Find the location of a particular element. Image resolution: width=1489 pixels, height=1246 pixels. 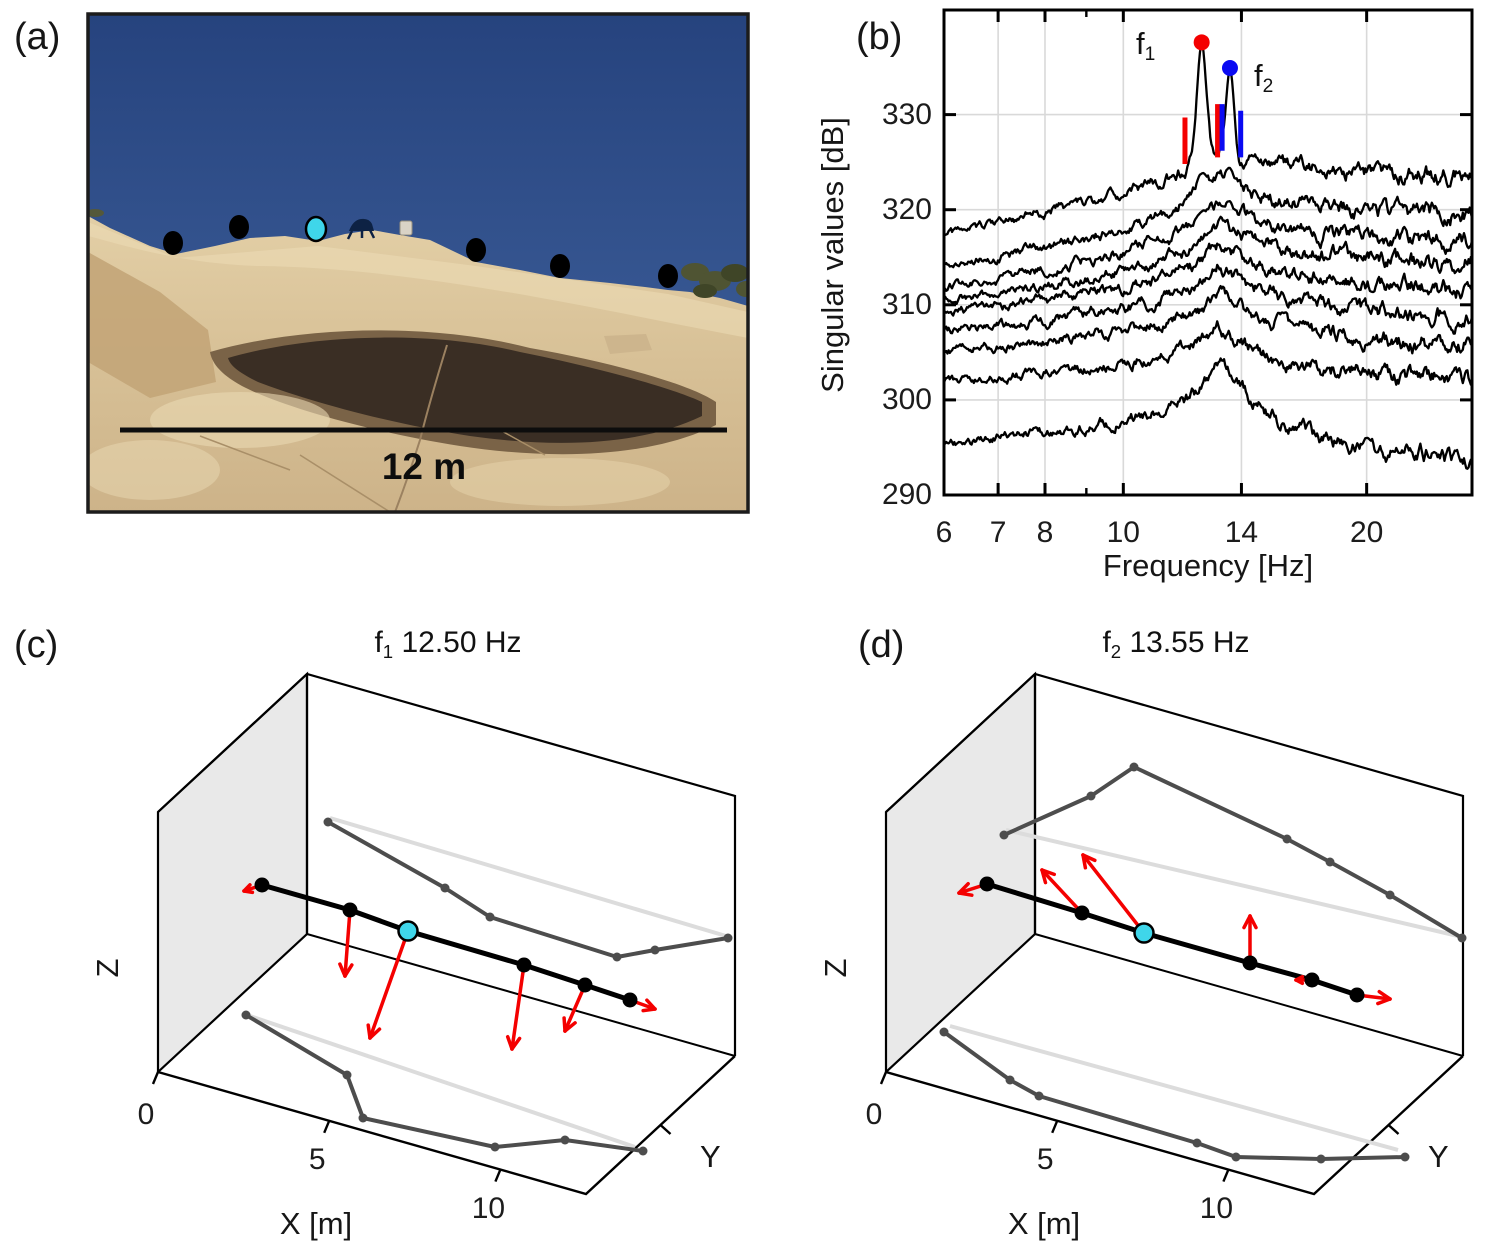

c-title-f: f is located at coordinates (378, 642).